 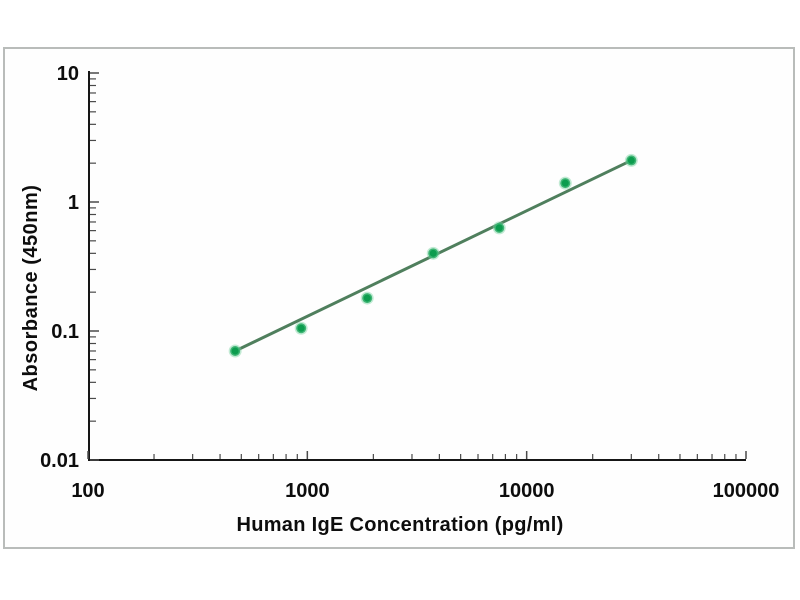 What do you see at coordinates (527, 491) in the screenshot?
I see `x-tick-label: 10000` at bounding box center [527, 491].